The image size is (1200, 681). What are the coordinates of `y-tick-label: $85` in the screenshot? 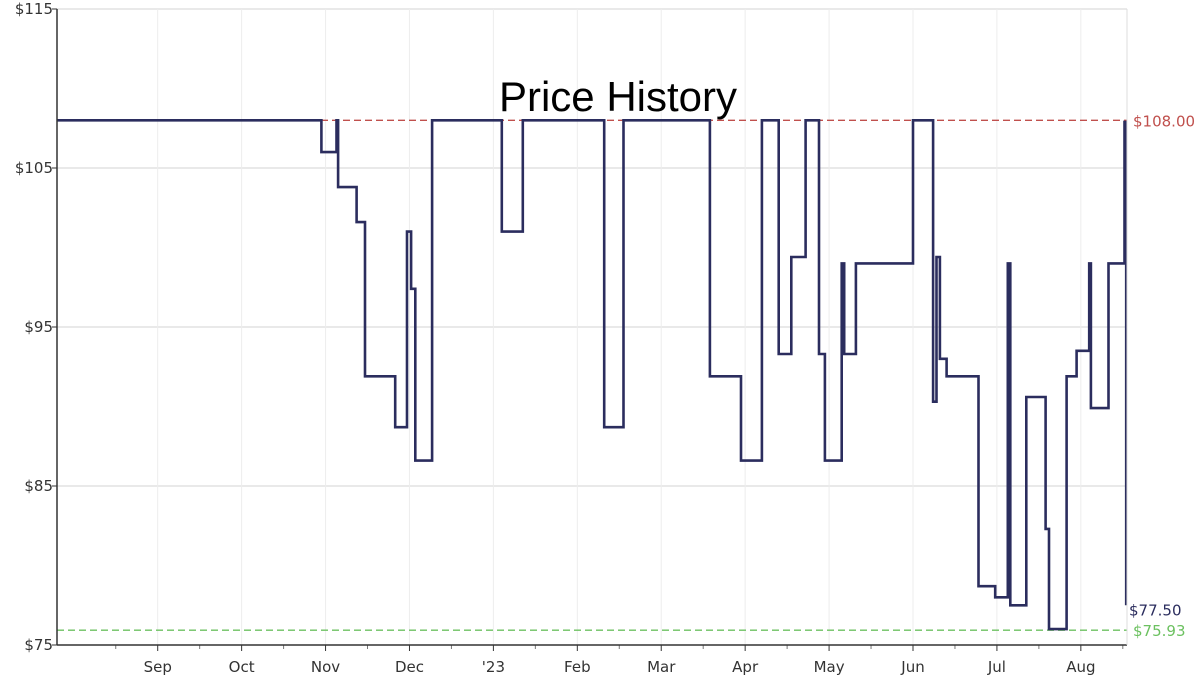 It's located at (38, 486).